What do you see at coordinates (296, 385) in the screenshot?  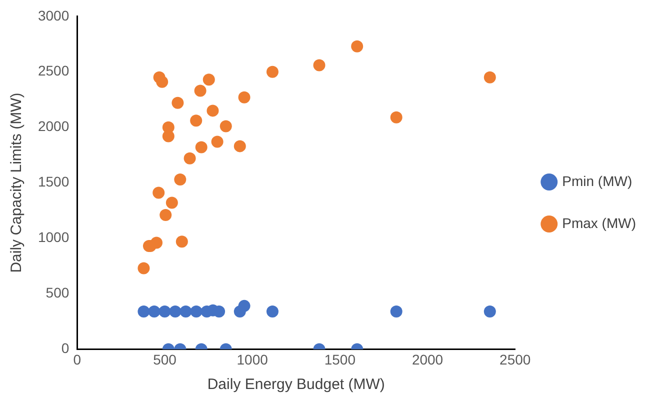 I see `x-axis-title: Daily Energy Budget (MW)` at bounding box center [296, 385].